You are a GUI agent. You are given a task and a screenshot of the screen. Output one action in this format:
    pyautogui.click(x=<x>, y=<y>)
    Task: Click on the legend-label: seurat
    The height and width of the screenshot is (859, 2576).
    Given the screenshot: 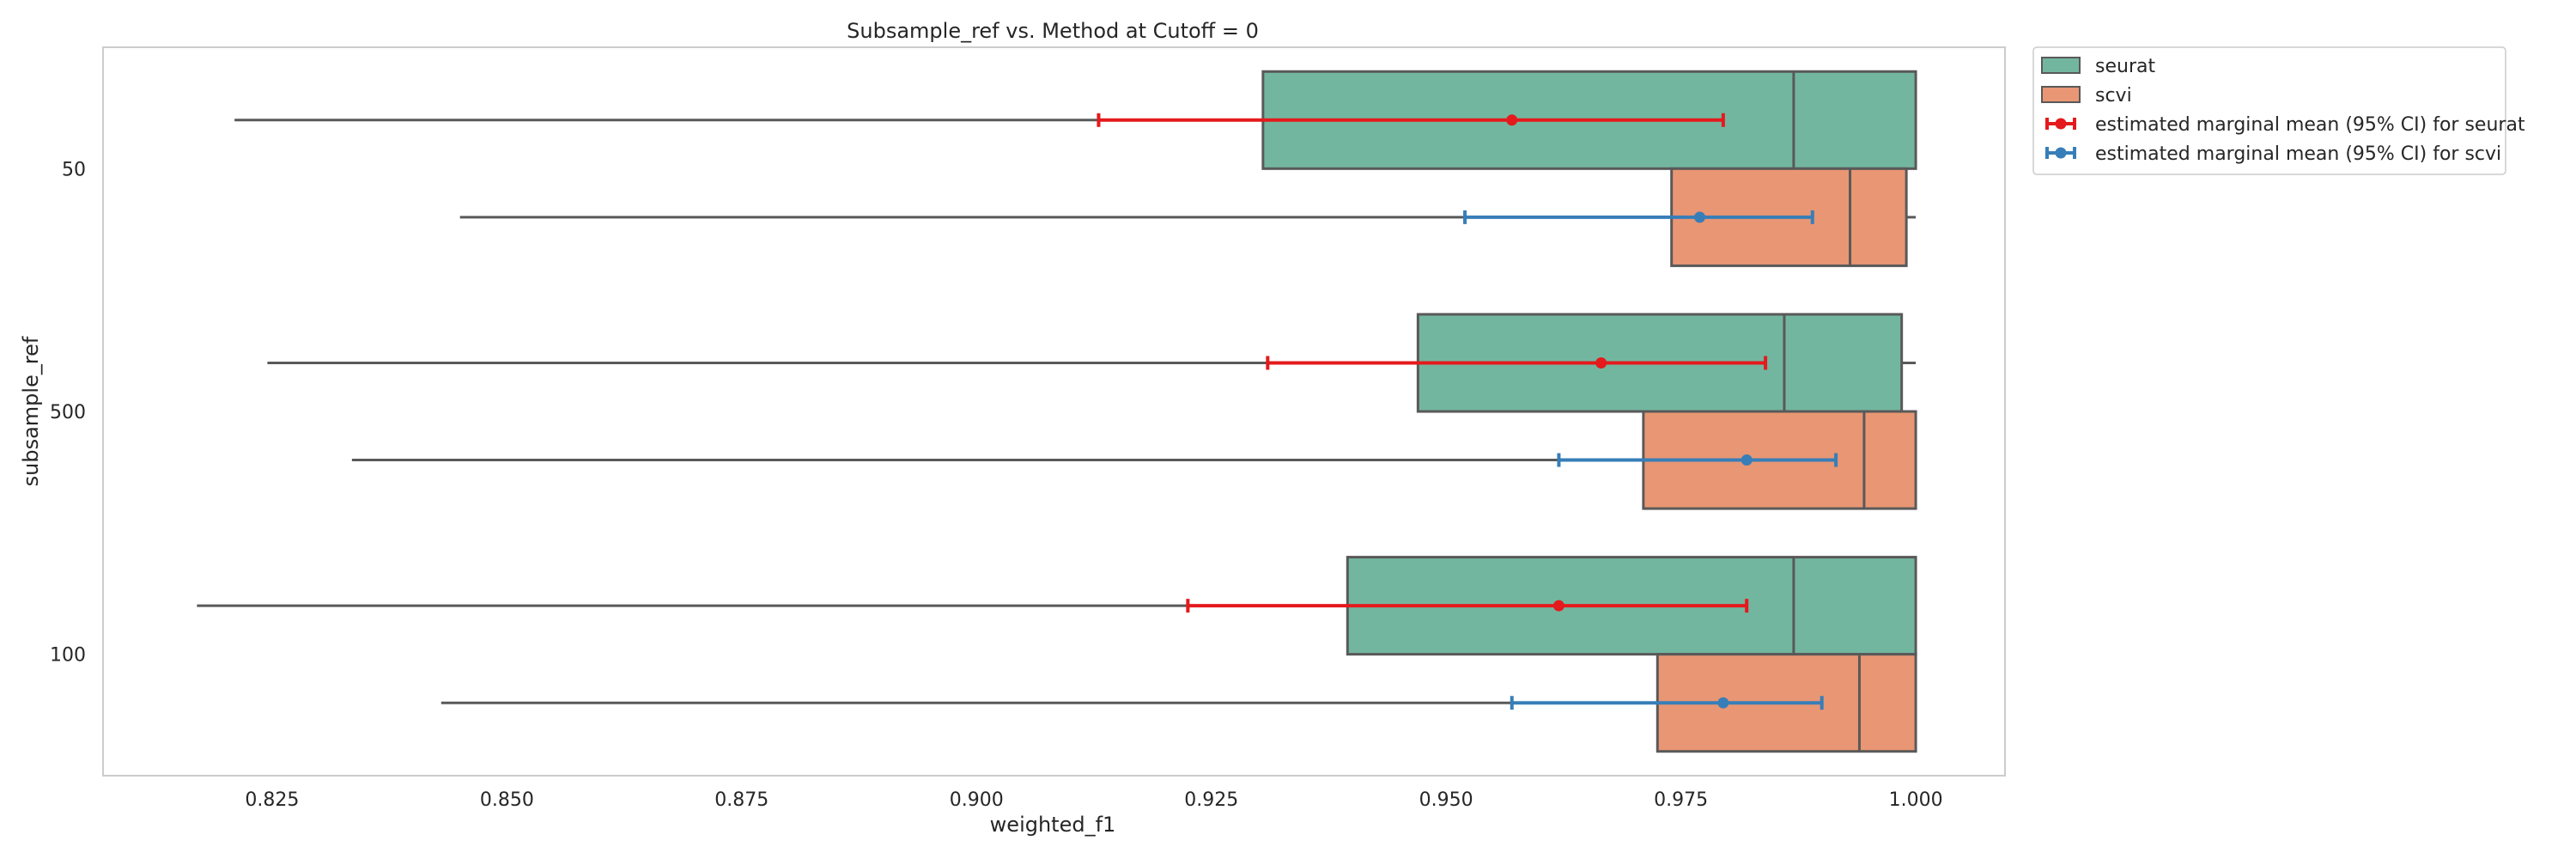 What is the action you would take?
    pyautogui.click(x=2125, y=66)
    